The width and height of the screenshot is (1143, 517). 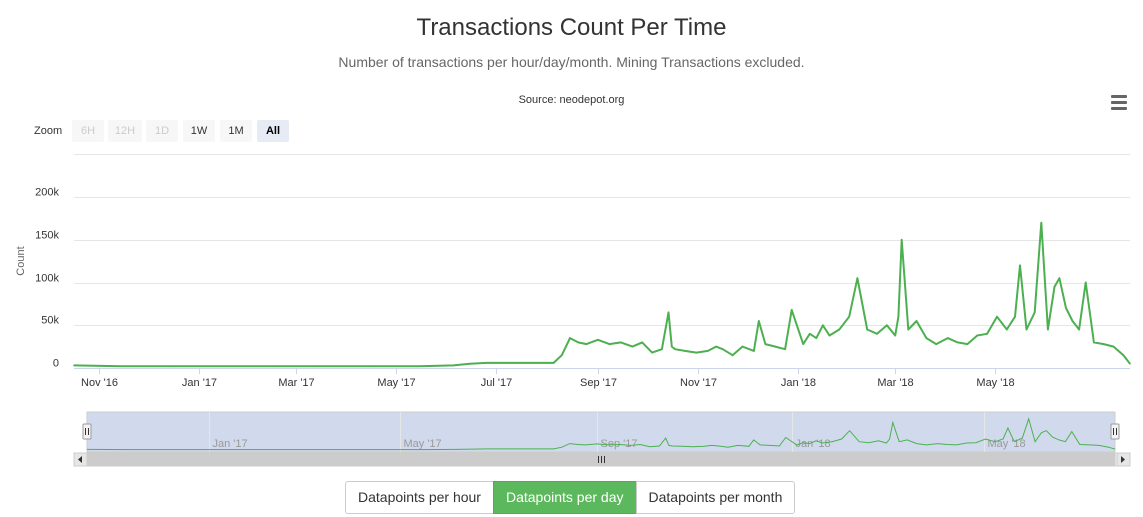 What do you see at coordinates (273, 131) in the screenshot?
I see `zoom-all-button: All` at bounding box center [273, 131].